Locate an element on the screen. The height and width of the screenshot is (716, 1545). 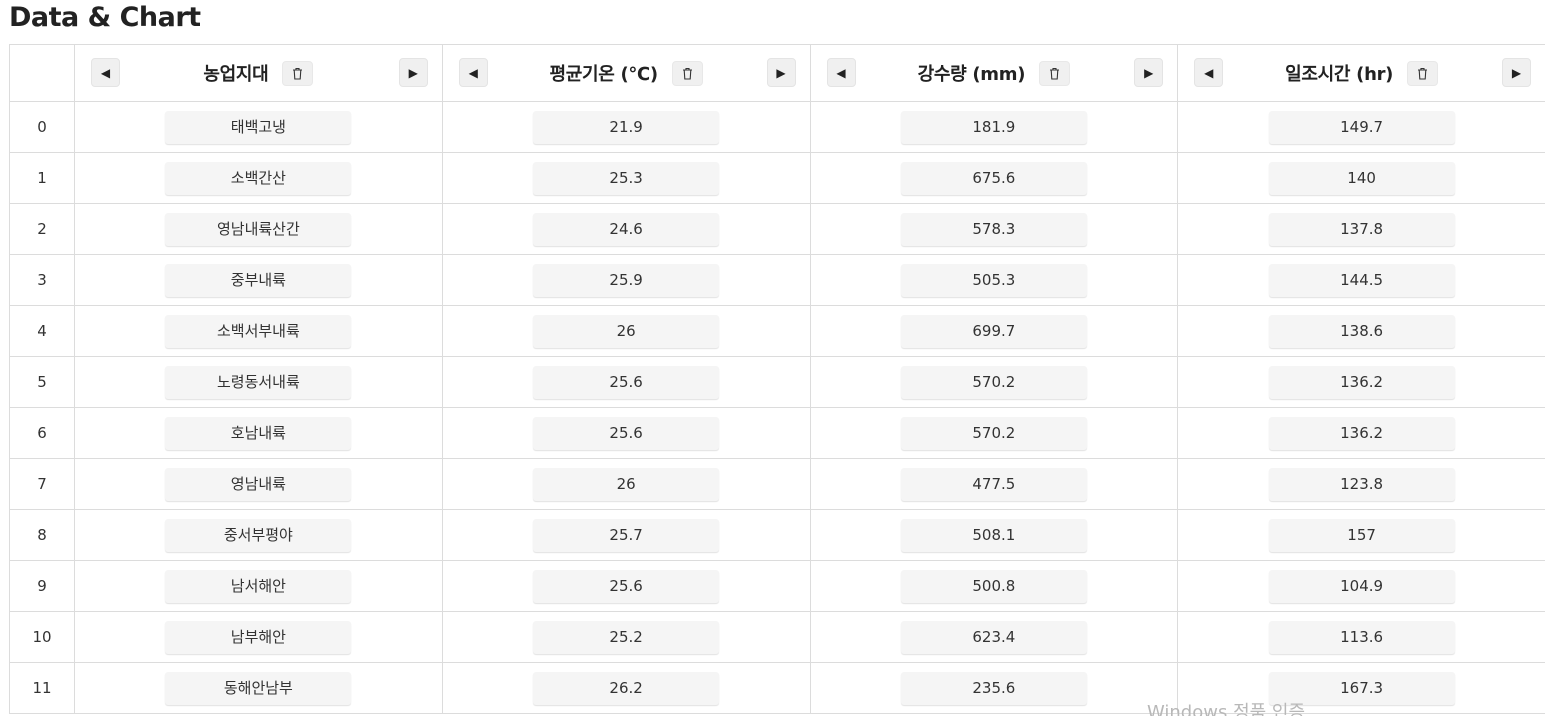
cell-value-button: 호남내륙 is located at coordinates (258, 433).